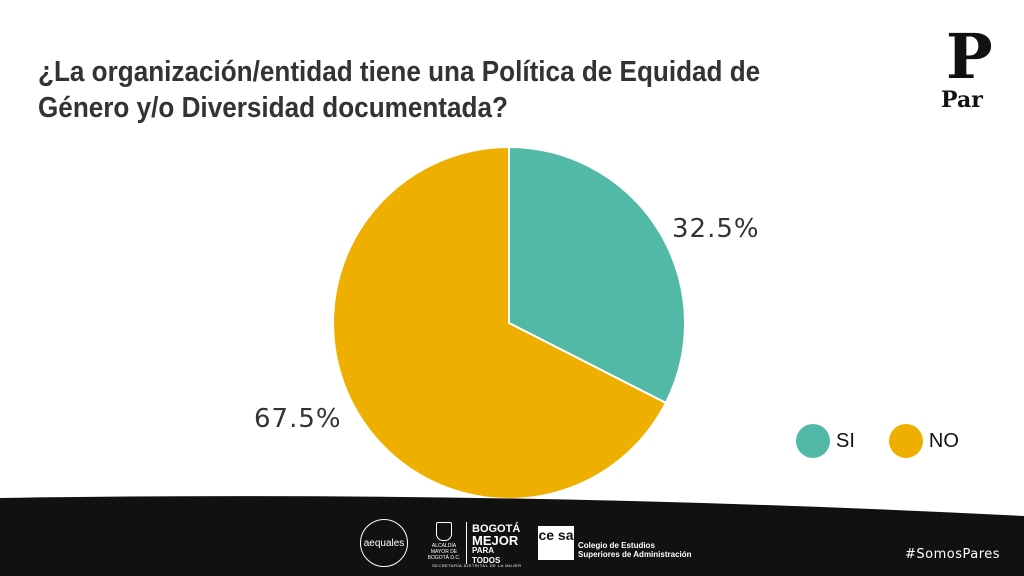 Image resolution: width=1024 pixels, height=576 pixels. What do you see at coordinates (953, 554) in the screenshot?
I see `hashtag: #SomosPares` at bounding box center [953, 554].